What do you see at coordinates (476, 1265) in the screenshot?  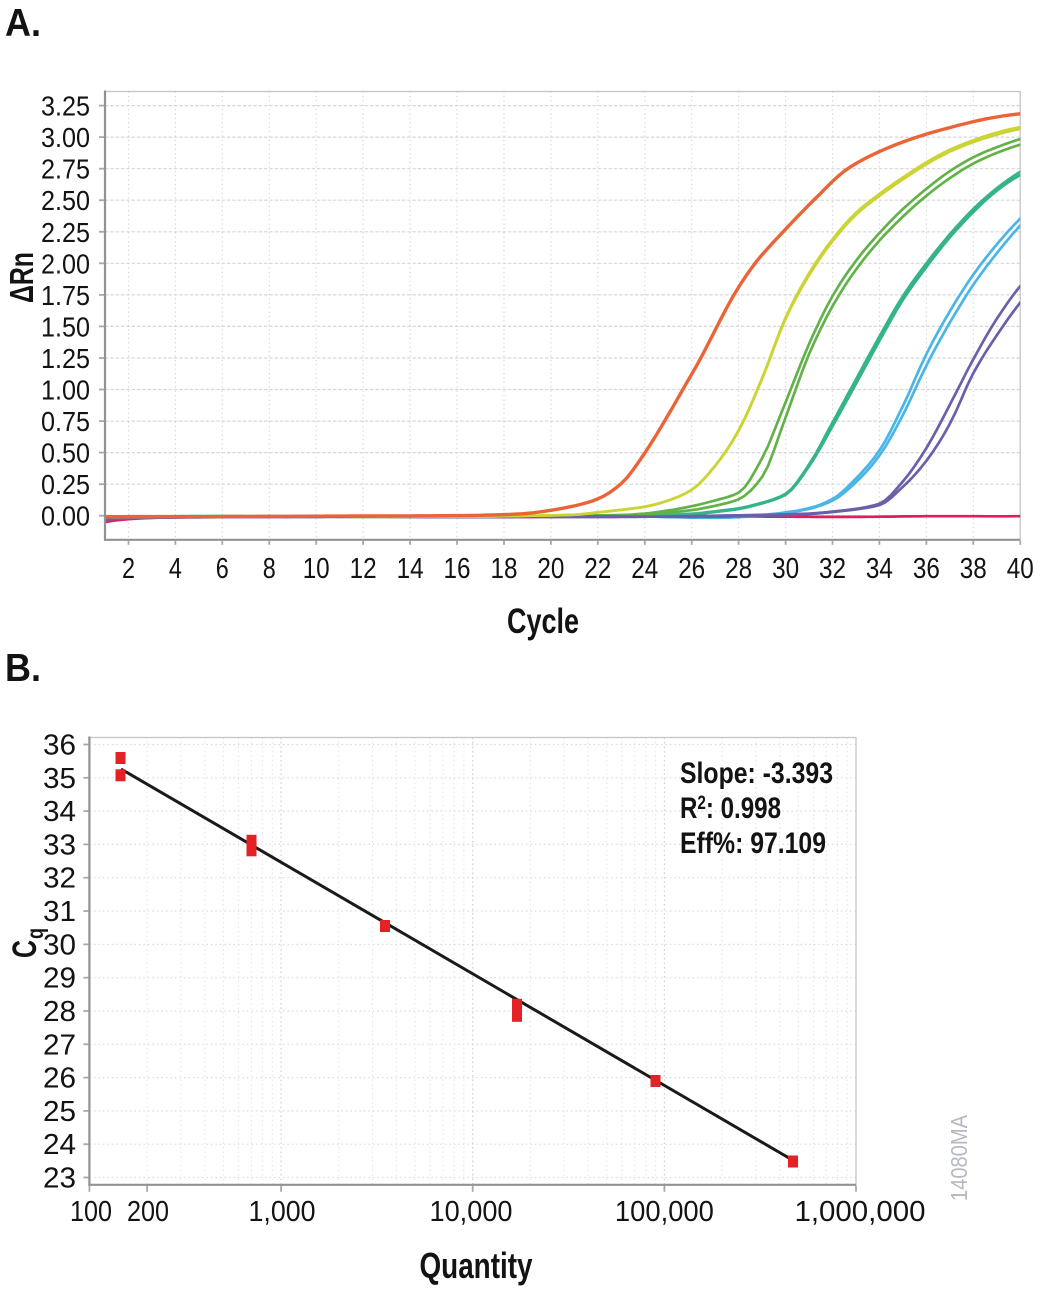 I see `svg-text: Quantity` at bounding box center [476, 1265].